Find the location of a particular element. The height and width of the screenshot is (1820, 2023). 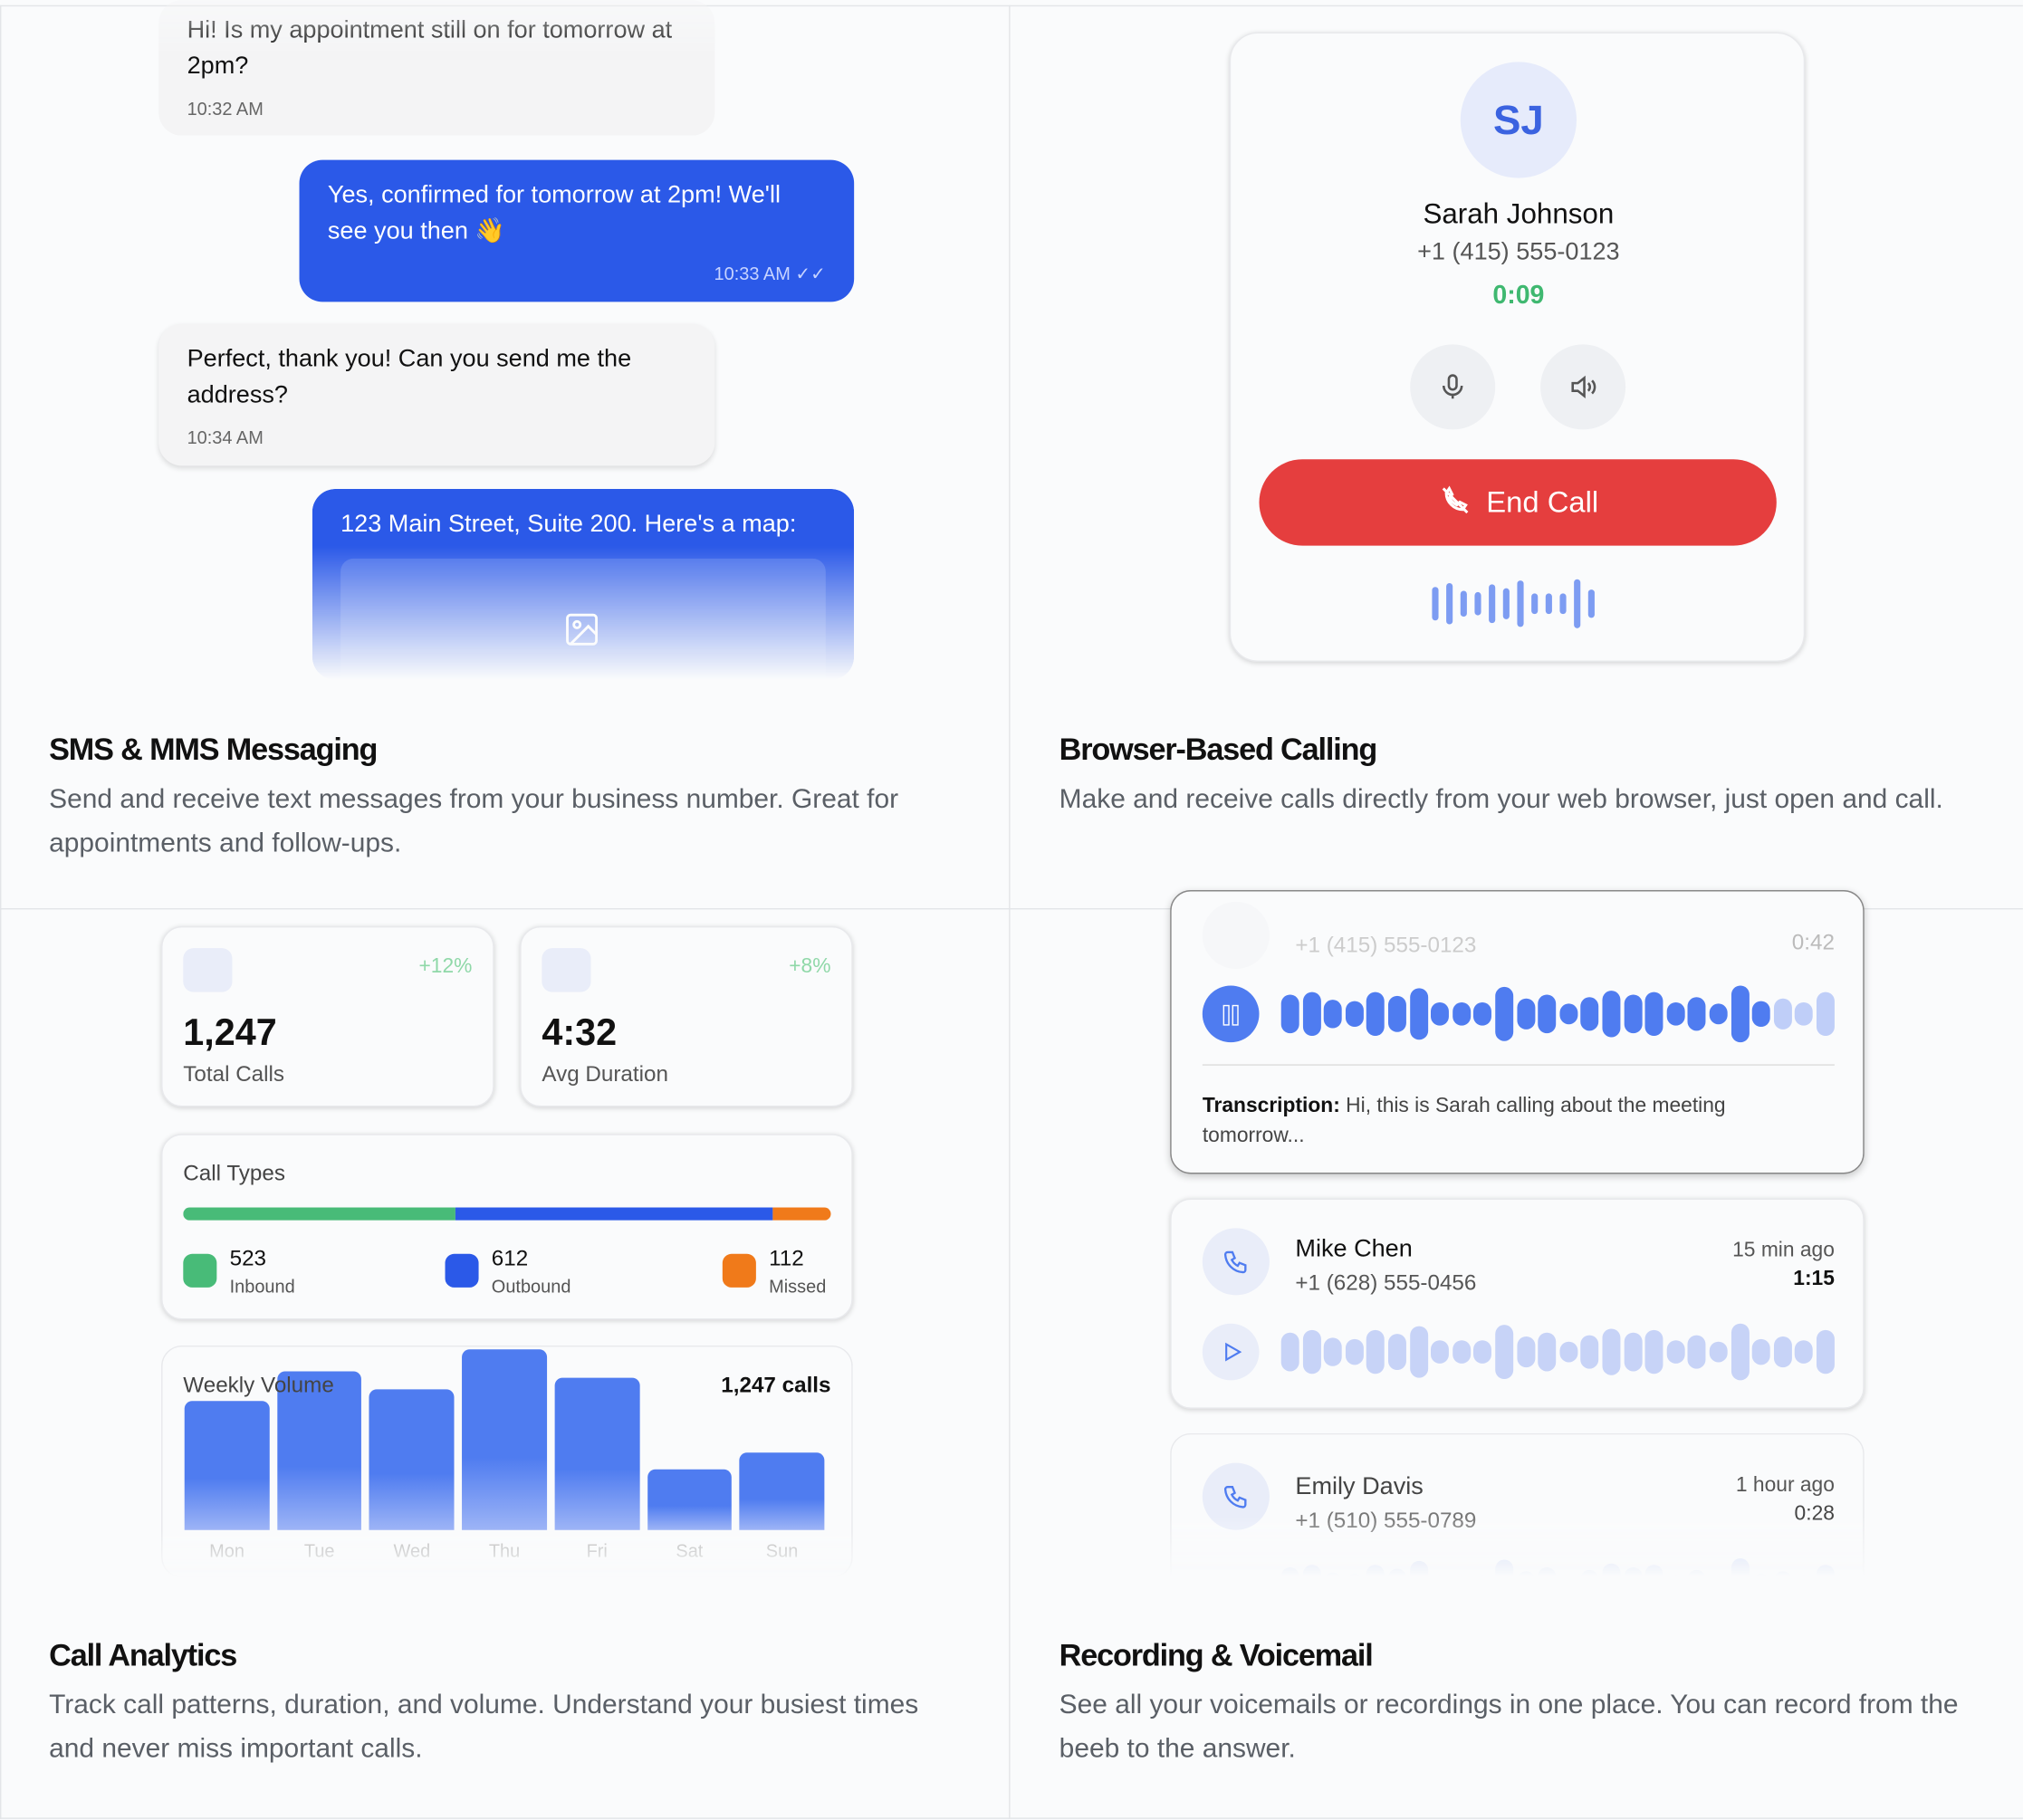

recording-duration: 0:42 is located at coordinates (1813, 942).